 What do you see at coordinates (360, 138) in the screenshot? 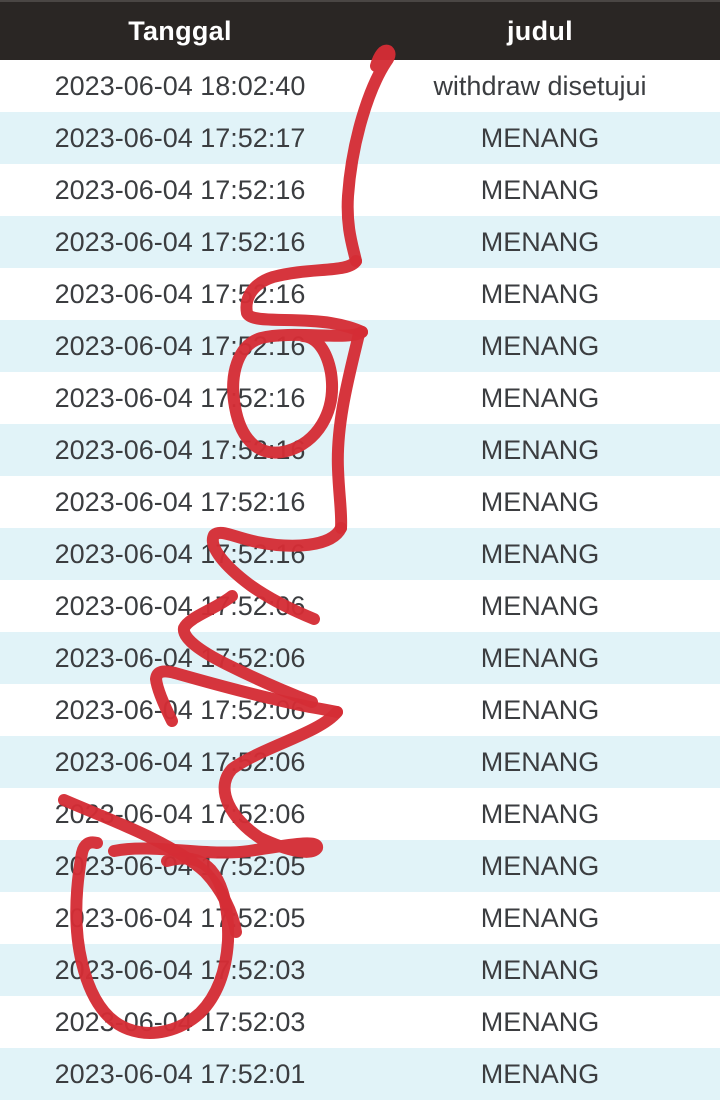
I see `table-row: 2023-06-04 17:52:17 MENANG` at bounding box center [360, 138].